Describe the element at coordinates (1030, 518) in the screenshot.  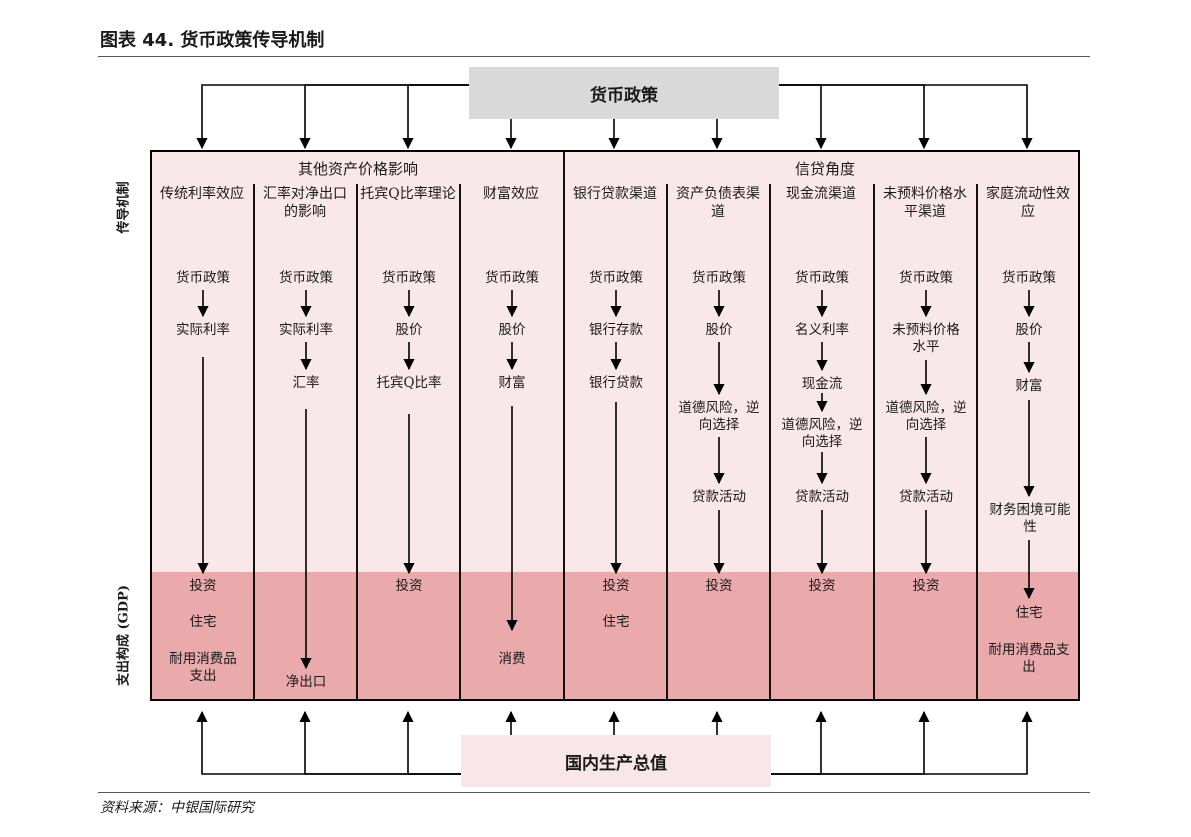
I see `chain-node: 财务困境可能性` at that location.